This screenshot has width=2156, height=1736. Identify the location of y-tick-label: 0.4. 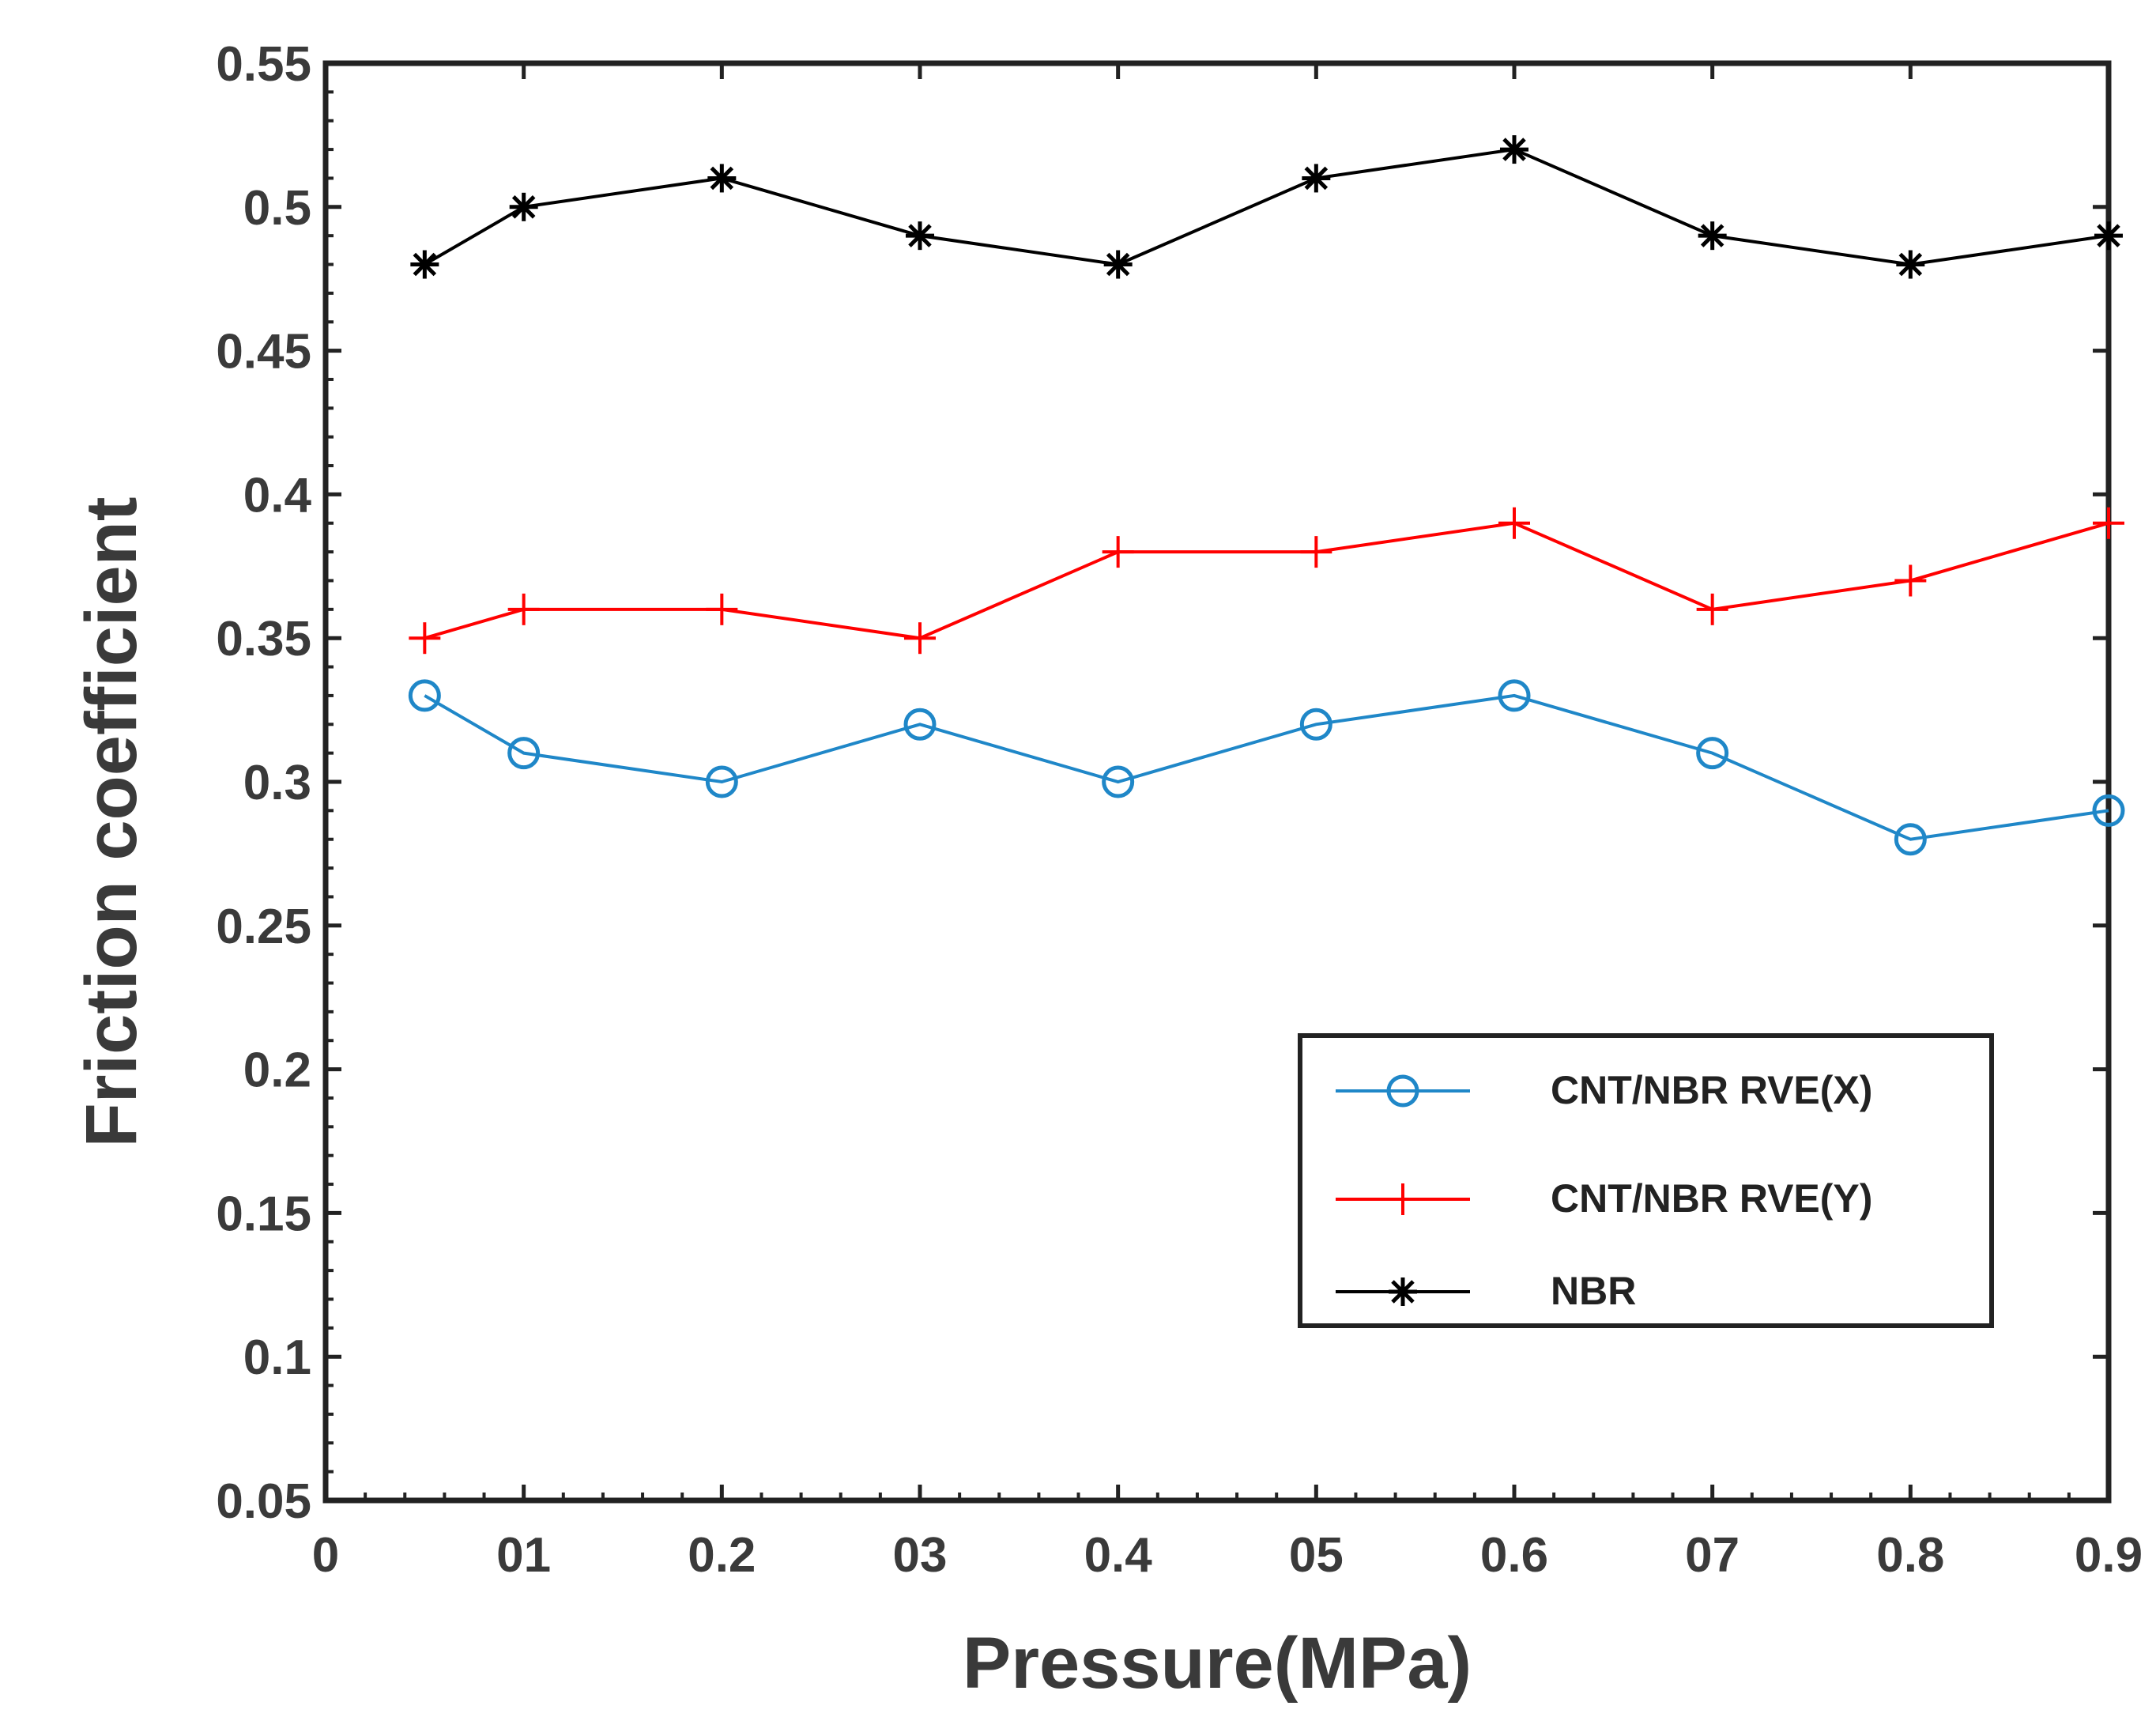
(277, 495).